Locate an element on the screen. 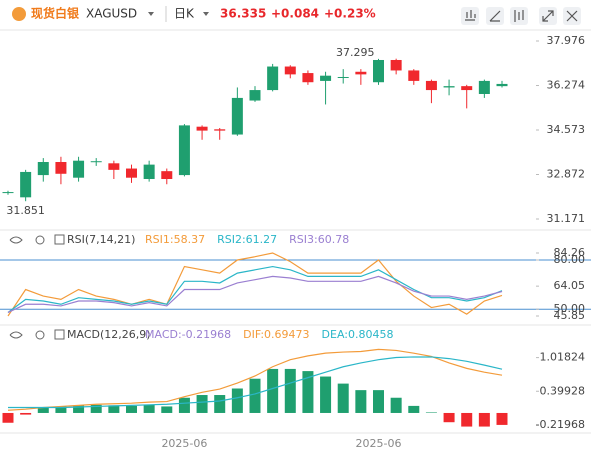 The width and height of the screenshot is (591, 457). macd-panel-icons is located at coordinates (37, 334).